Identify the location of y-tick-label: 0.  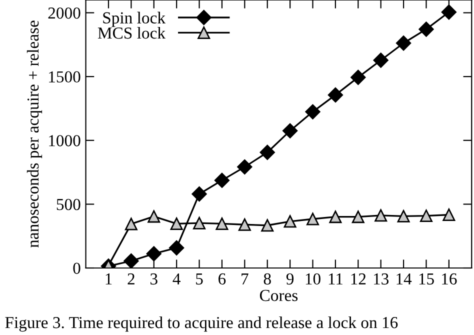
(76, 268).